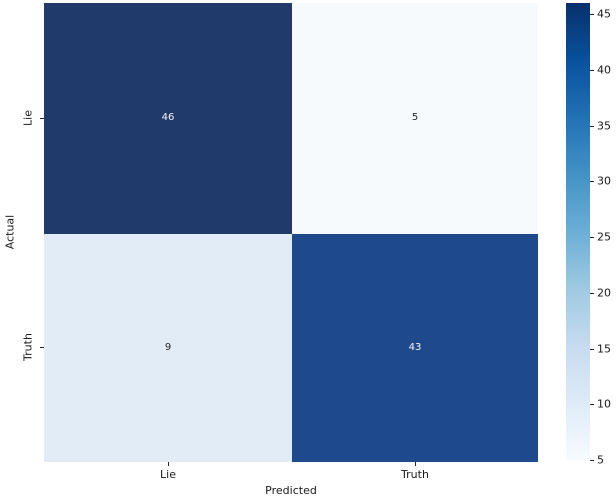 The image size is (616, 498). What do you see at coordinates (604, 293) in the screenshot?
I see `colorbar-tick-label: 20` at bounding box center [604, 293].